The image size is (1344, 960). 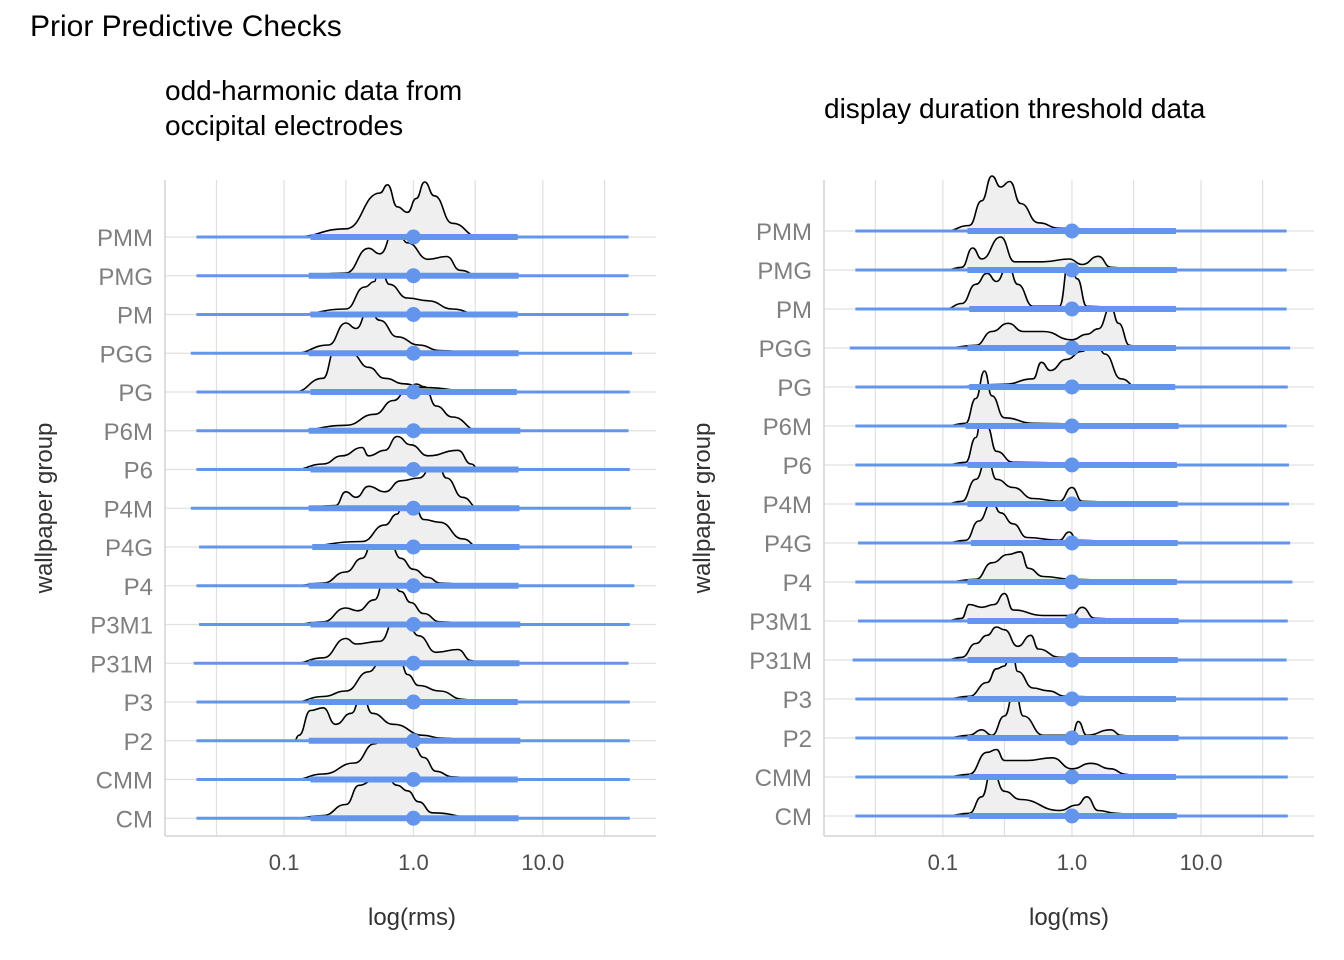 What do you see at coordinates (1069, 917) in the screenshot?
I see `x-axis-title: log(ms)` at bounding box center [1069, 917].